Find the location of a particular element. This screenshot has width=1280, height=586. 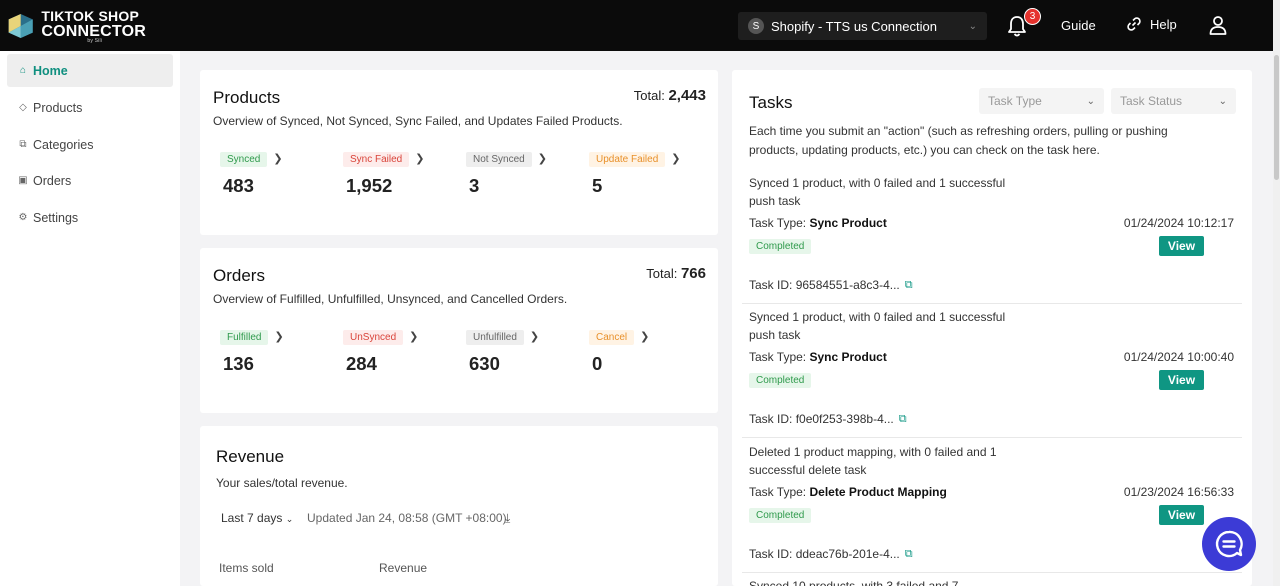

orders-total: Total: 766 is located at coordinates (676, 273).